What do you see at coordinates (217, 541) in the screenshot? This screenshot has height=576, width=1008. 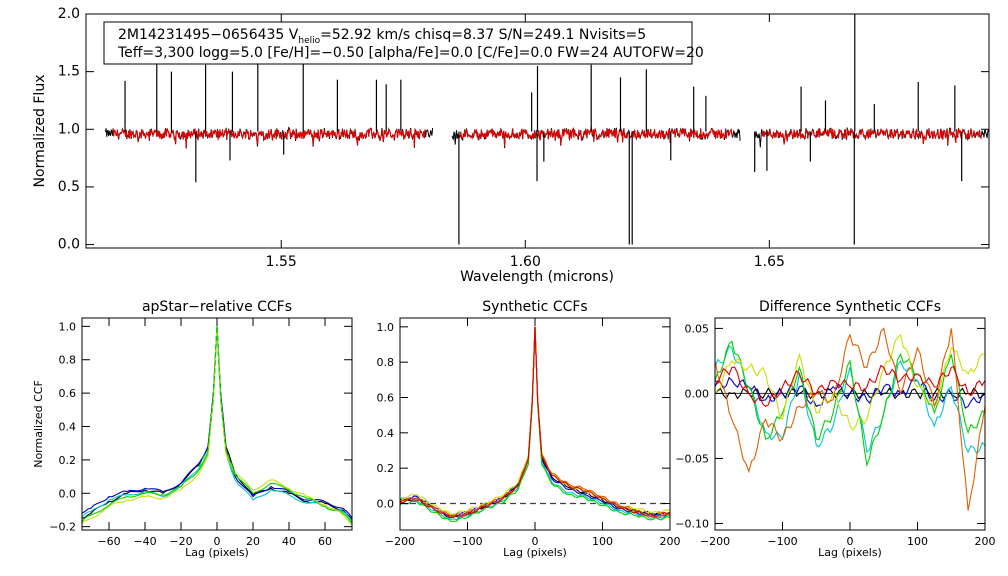 I see `apstar-ccf-x-tick-label: 0` at bounding box center [217, 541].